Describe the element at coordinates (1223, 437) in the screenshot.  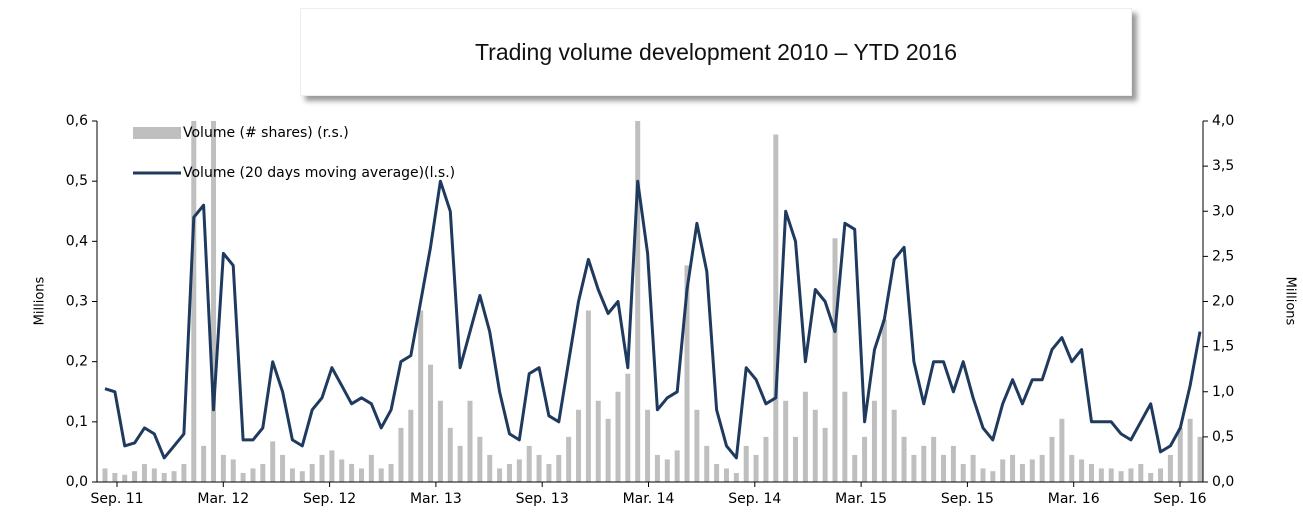
I see `y2-tick-label: 0,5` at that location.